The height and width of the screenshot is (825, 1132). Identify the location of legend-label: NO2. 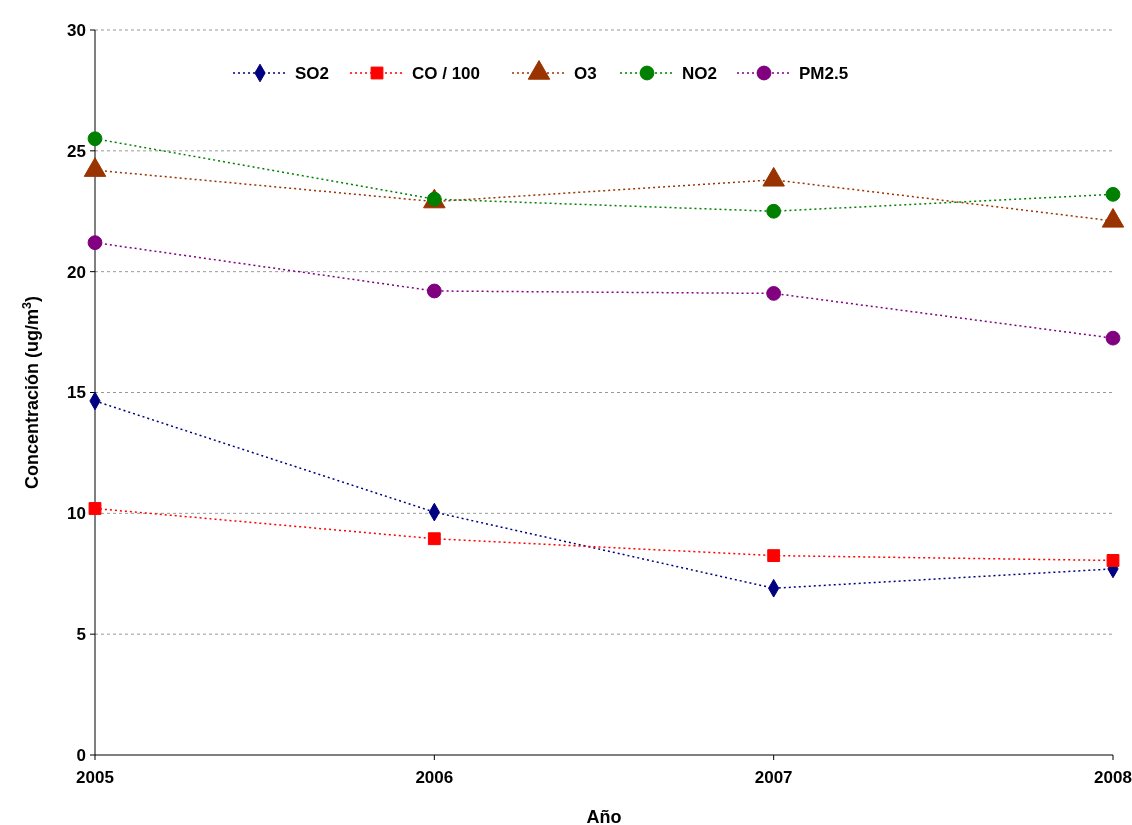
(699, 73).